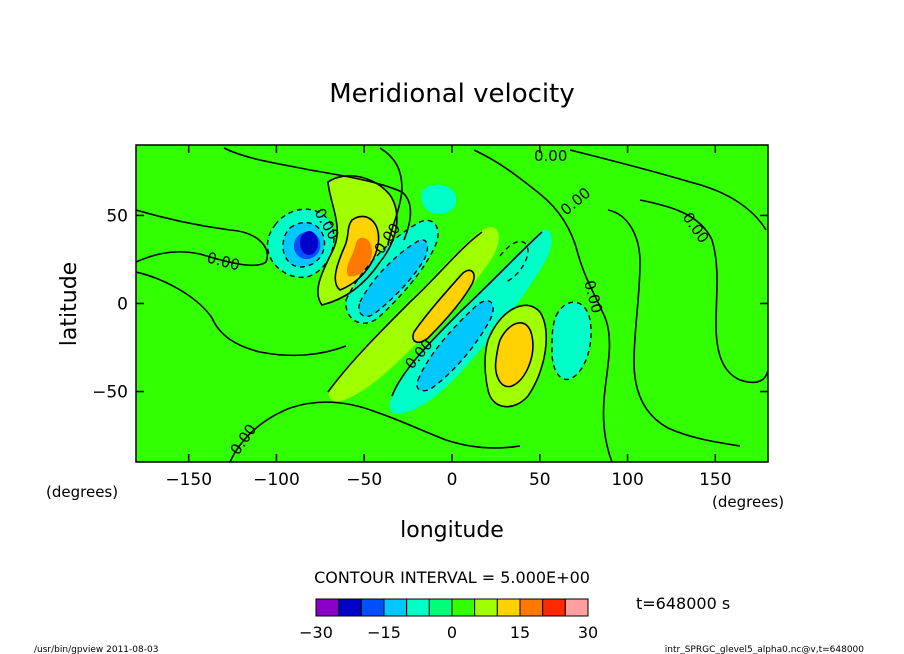 Image resolution: width=904 pixels, height=654 pixels. I want to click on x-tick-label: −100, so click(276, 480).